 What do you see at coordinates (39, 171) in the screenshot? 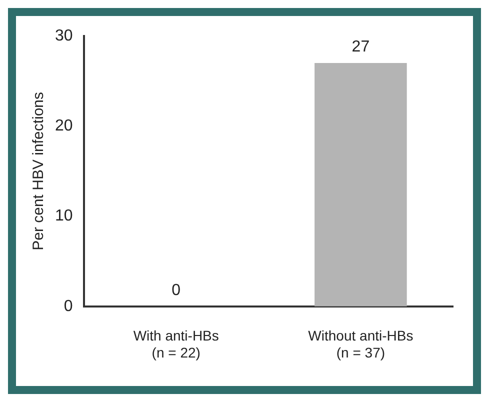
I see `y-axis-title: Per cent HBV infections` at bounding box center [39, 171].